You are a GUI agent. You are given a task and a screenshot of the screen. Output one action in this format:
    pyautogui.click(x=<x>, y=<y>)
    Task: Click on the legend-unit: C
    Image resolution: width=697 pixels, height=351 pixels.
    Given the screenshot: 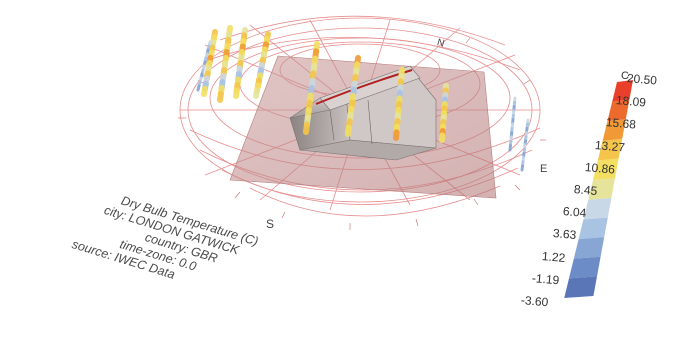 What is the action you would take?
    pyautogui.click(x=625, y=76)
    